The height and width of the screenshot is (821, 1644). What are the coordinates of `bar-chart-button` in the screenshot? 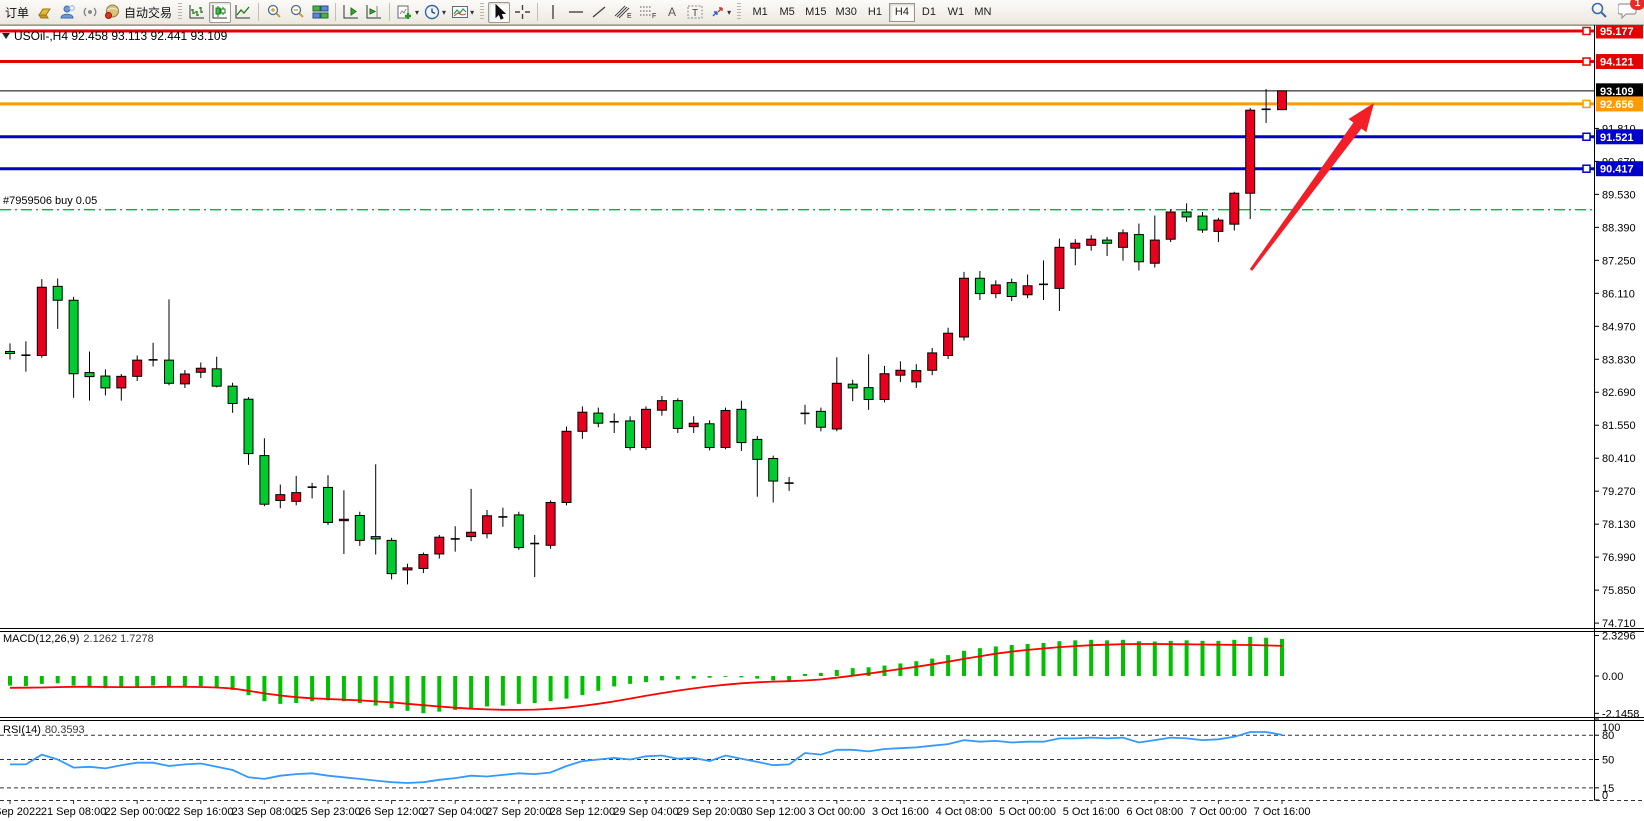 It's located at (197, 12).